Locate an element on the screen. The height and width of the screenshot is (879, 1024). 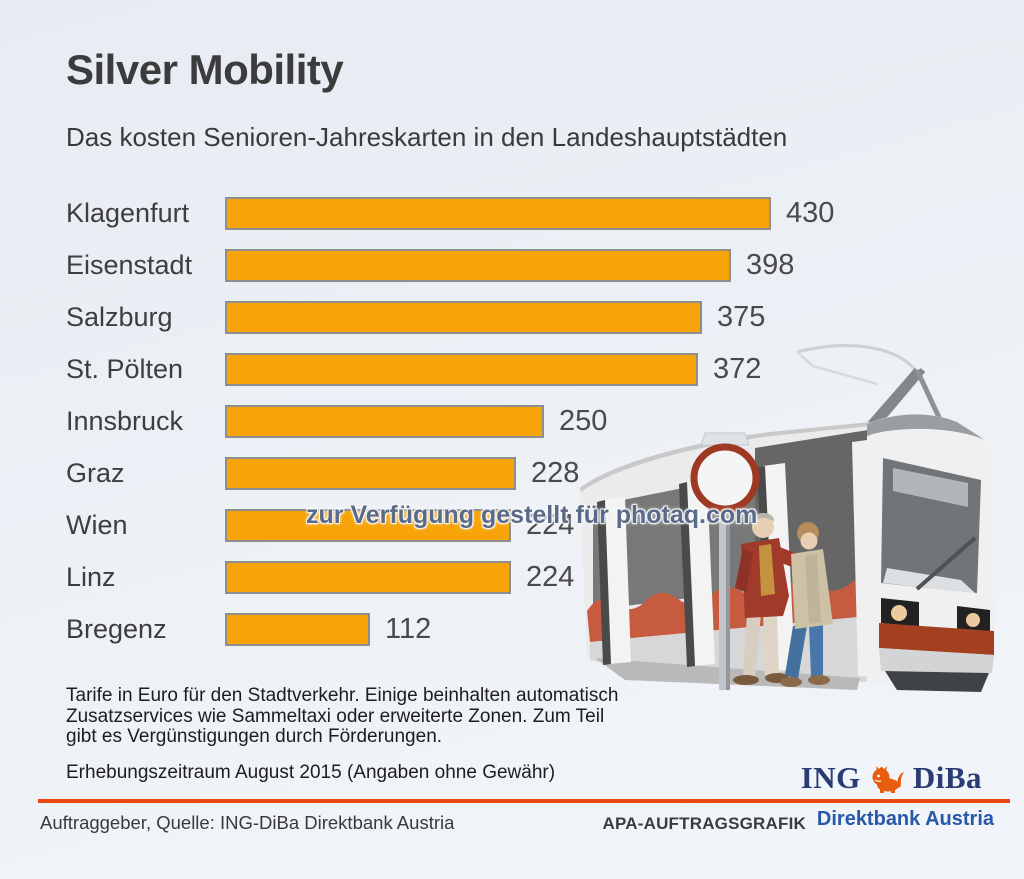
tram-stop-sign is located at coordinates (725, 561).